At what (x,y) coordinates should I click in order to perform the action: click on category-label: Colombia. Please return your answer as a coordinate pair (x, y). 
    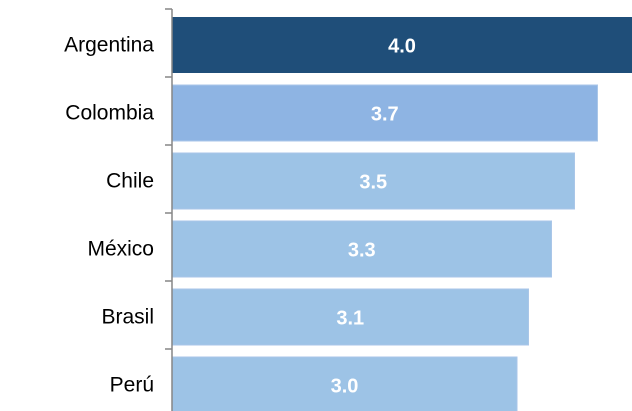
    Looking at the image, I should click on (109, 113).